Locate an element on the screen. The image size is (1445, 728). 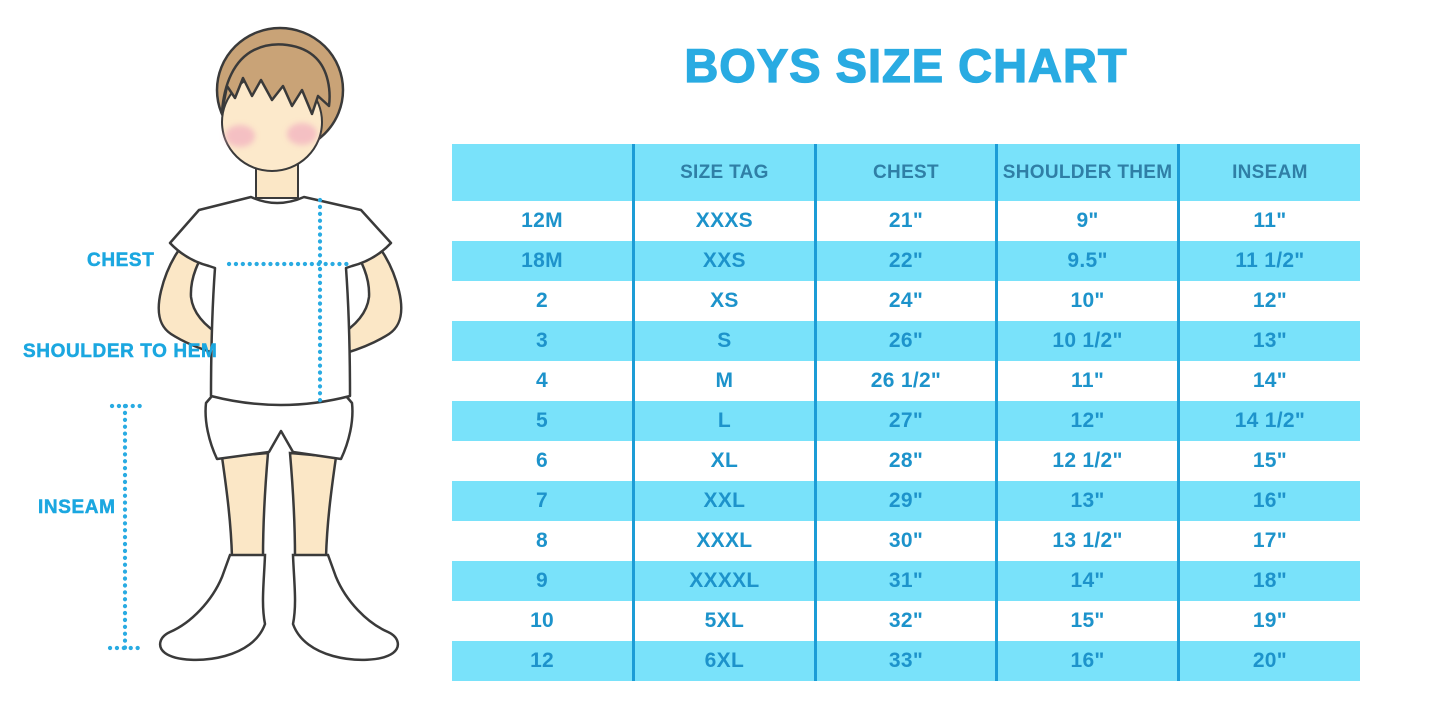
column-header-shoulder: SHOULDER THEM is located at coordinates (1087, 172).